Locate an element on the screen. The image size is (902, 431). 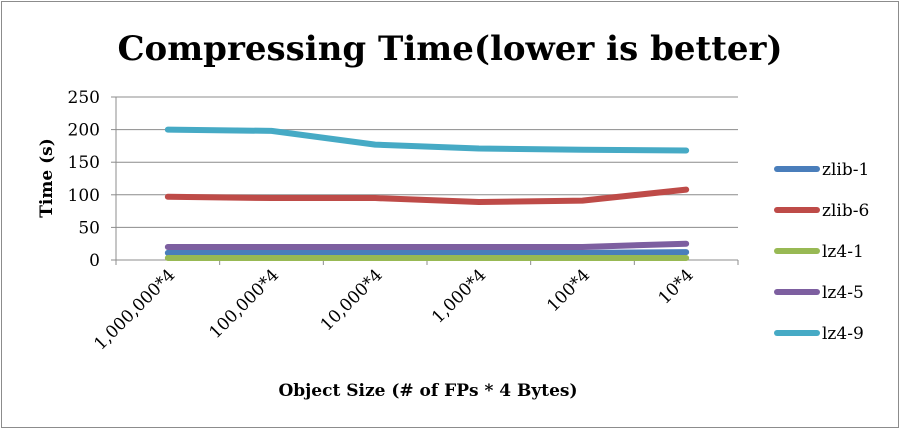
y-tick-label: 250 is located at coordinates (84, 98).